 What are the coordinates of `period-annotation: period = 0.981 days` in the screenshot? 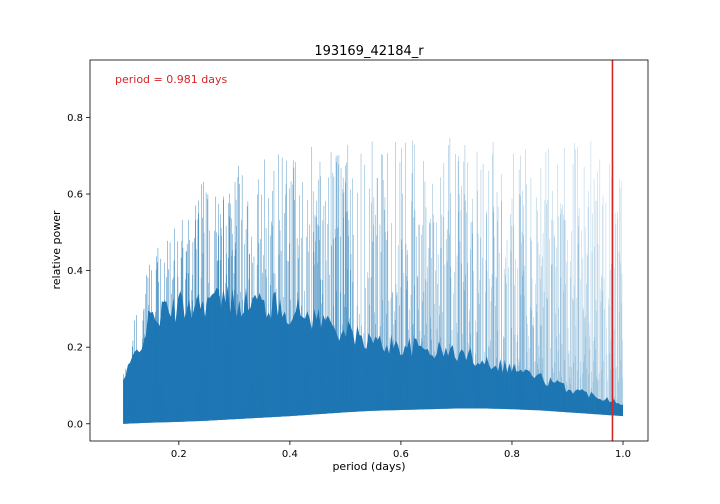 It's located at (171, 79).